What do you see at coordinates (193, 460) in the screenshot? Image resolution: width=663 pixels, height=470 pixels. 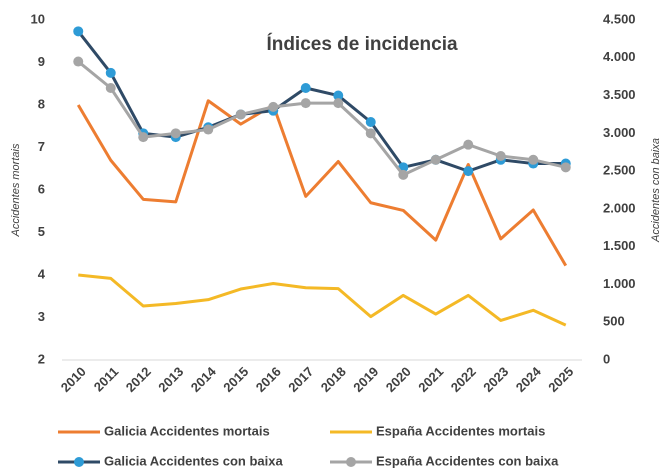 I see `legend-label: Galicia Accidentes con baixa` at bounding box center [193, 460].